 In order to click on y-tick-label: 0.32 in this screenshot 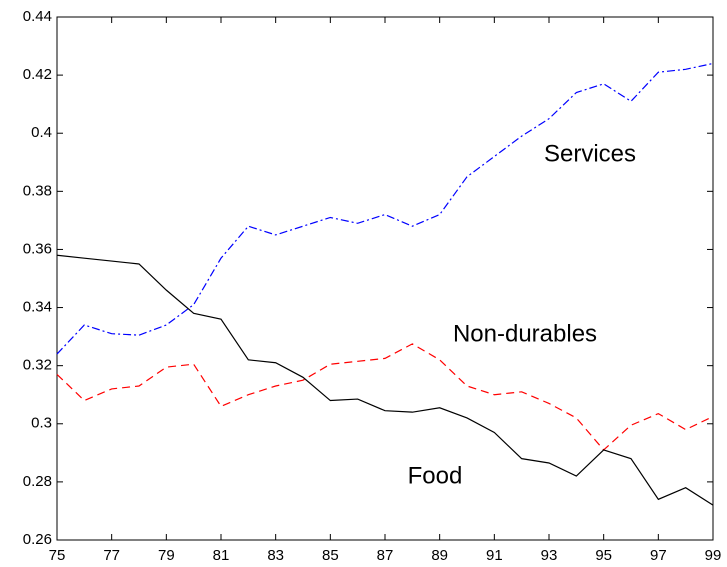, I will do `click(37, 365)`.